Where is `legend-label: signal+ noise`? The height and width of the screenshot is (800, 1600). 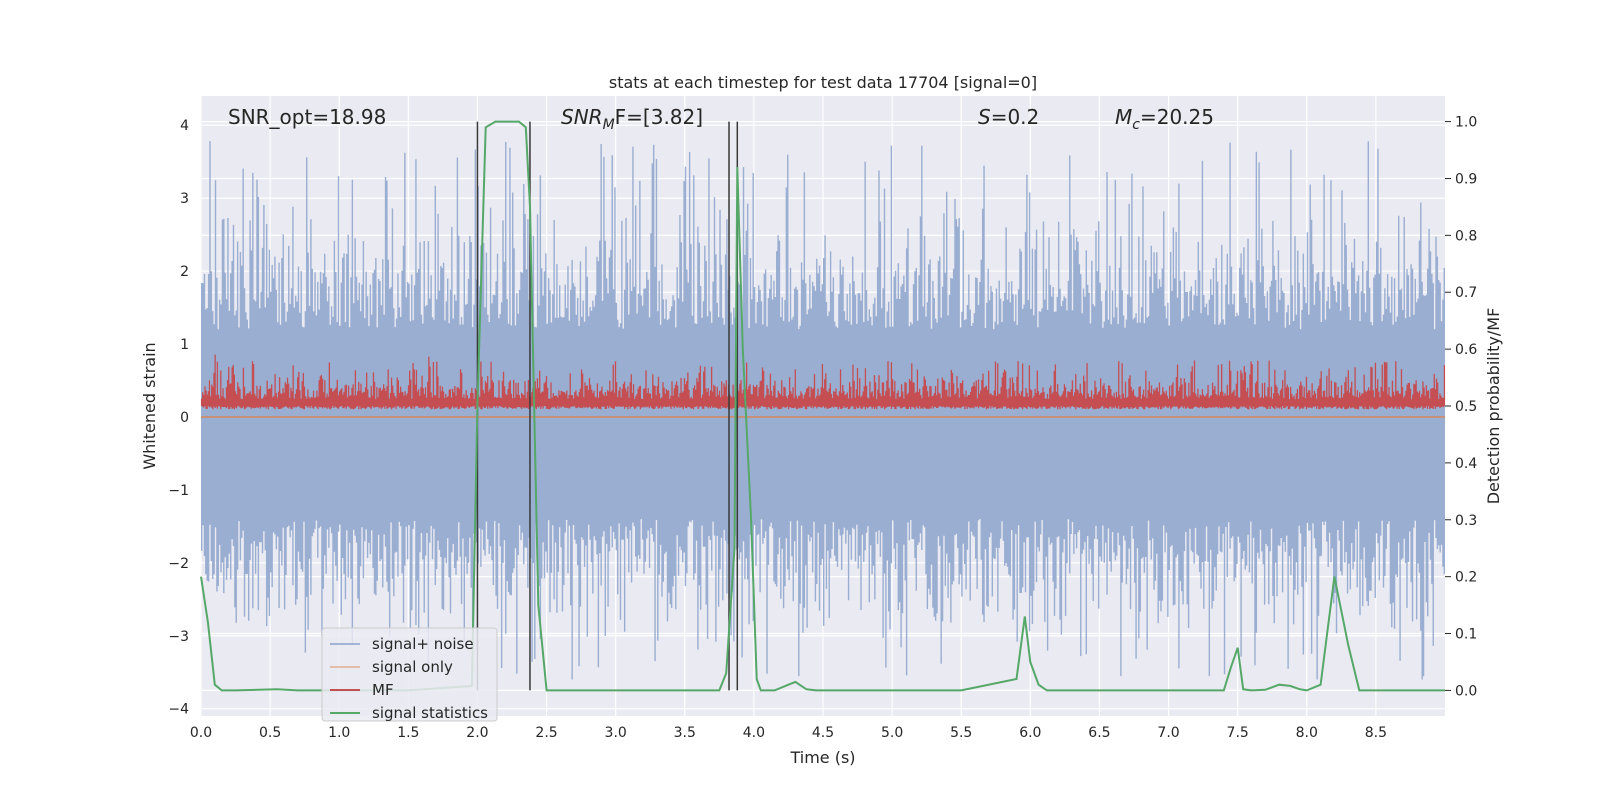 legend-label: signal+ noise is located at coordinates (423, 644).